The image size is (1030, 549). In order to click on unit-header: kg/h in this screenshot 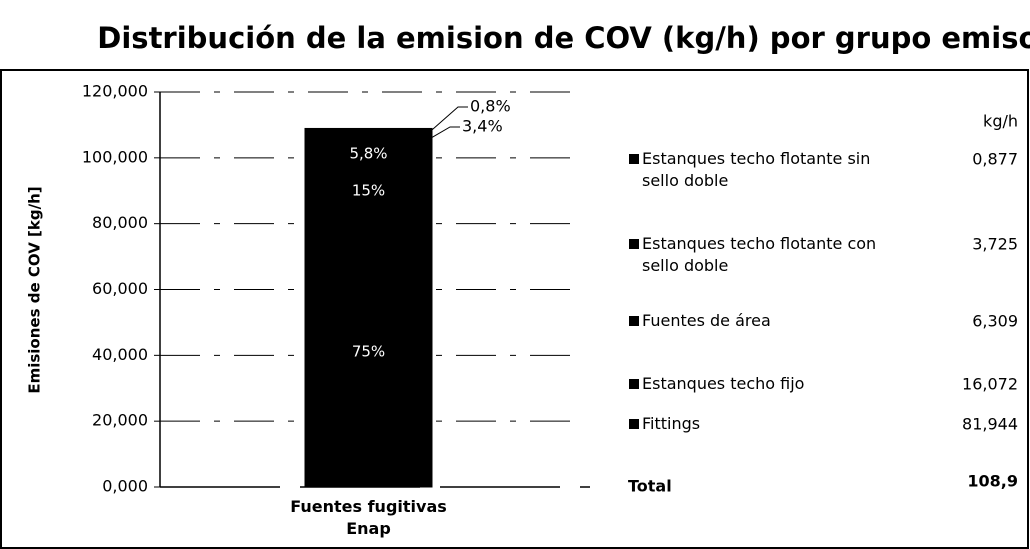, I will do `click(1000, 121)`.